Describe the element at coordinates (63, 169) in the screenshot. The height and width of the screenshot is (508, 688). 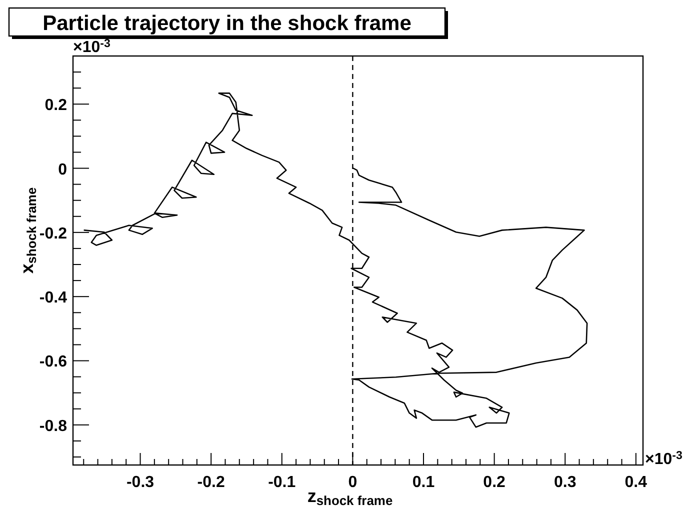
I see `y-tick-label: 0` at that location.